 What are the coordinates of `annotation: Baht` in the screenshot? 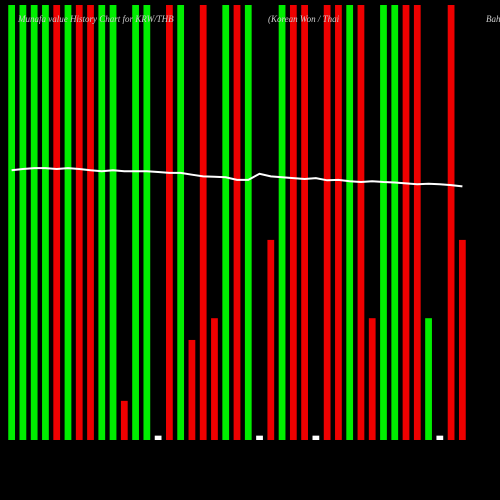 It's located at (493, 19).